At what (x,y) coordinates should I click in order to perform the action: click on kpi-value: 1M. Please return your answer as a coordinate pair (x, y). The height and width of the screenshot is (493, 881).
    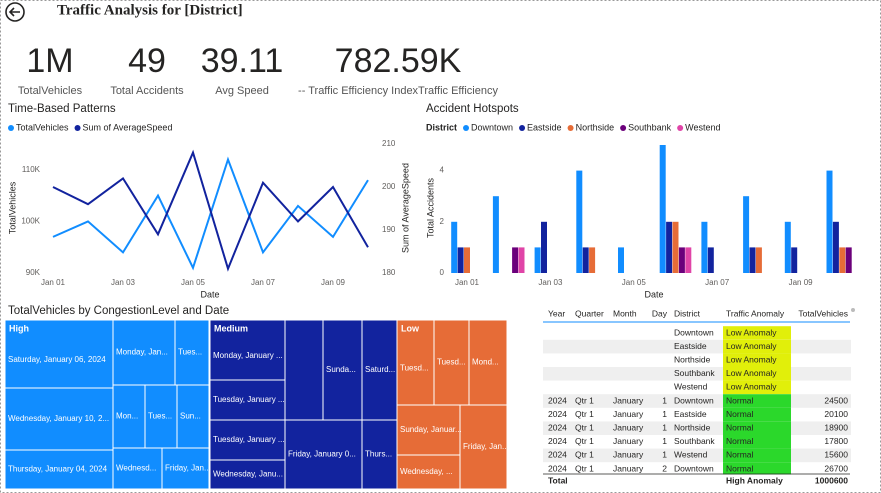
    Looking at the image, I should click on (49, 61).